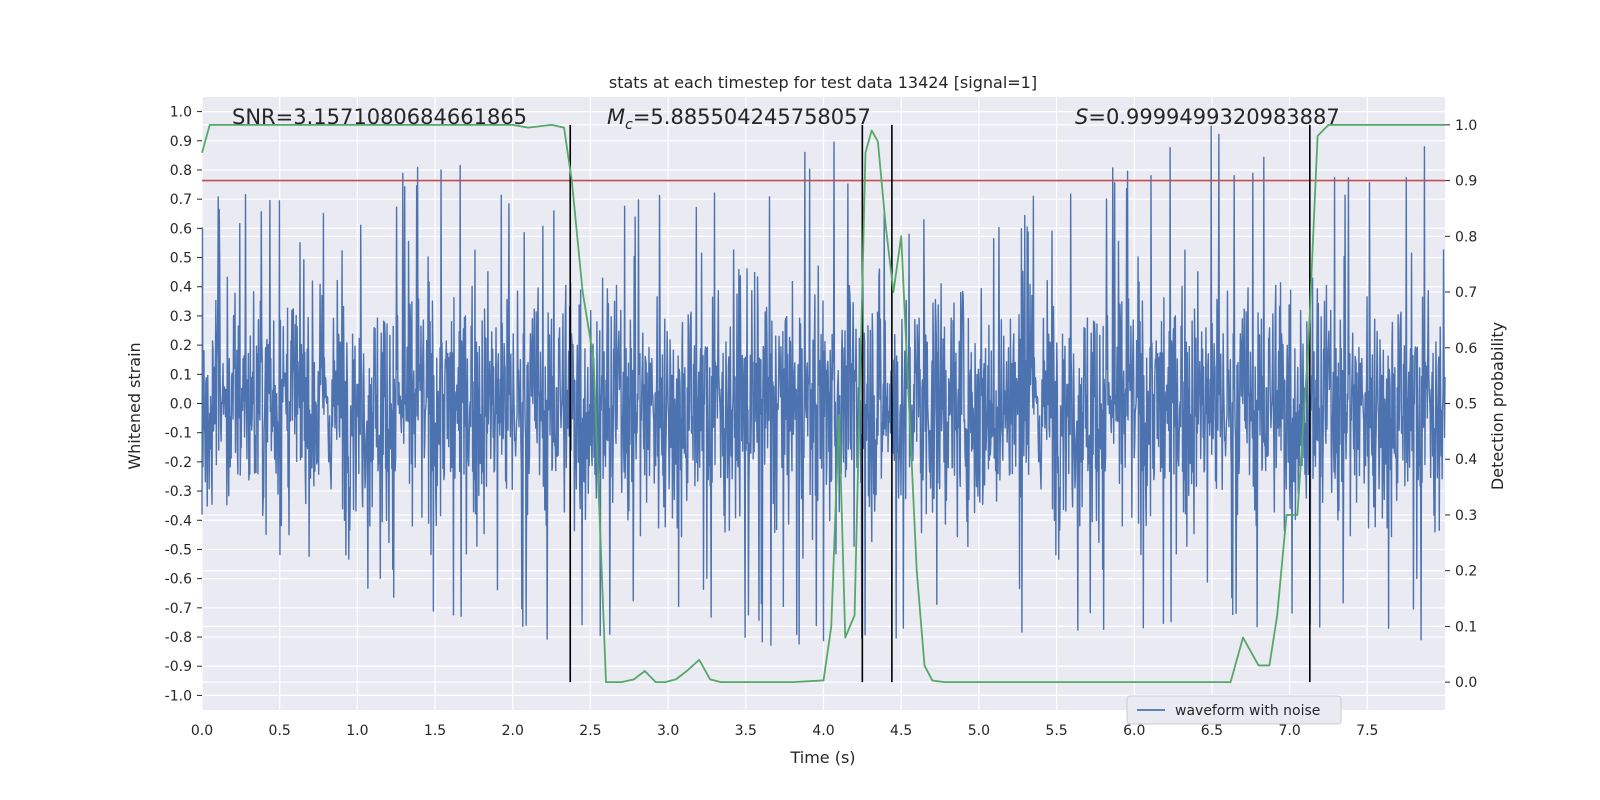 This screenshot has height=800, width=1600. I want to click on x-tick-label: 3.0, so click(668, 731).